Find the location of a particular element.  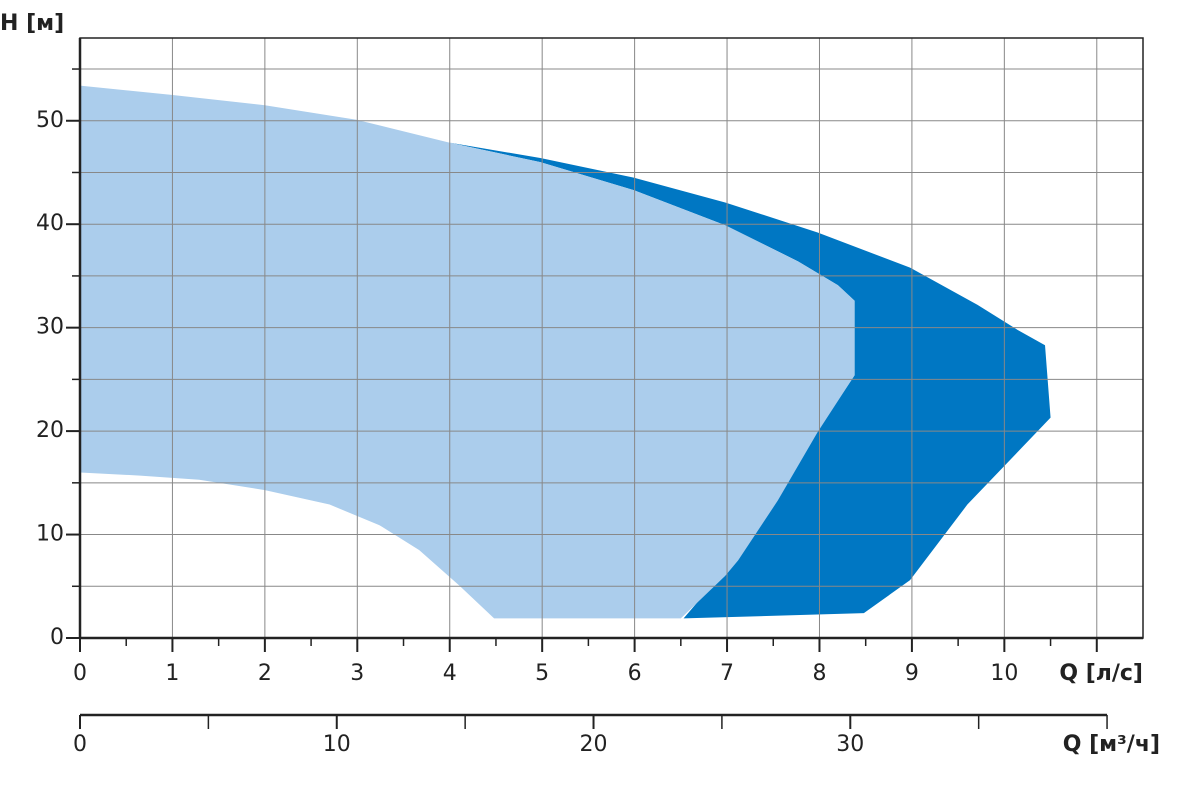

x2-tick-label: 0 is located at coordinates (80, 744).